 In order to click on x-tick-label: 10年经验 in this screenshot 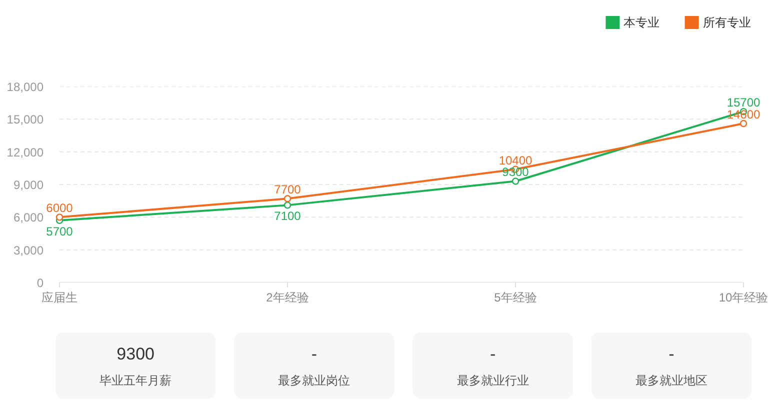, I will do `click(743, 297)`.